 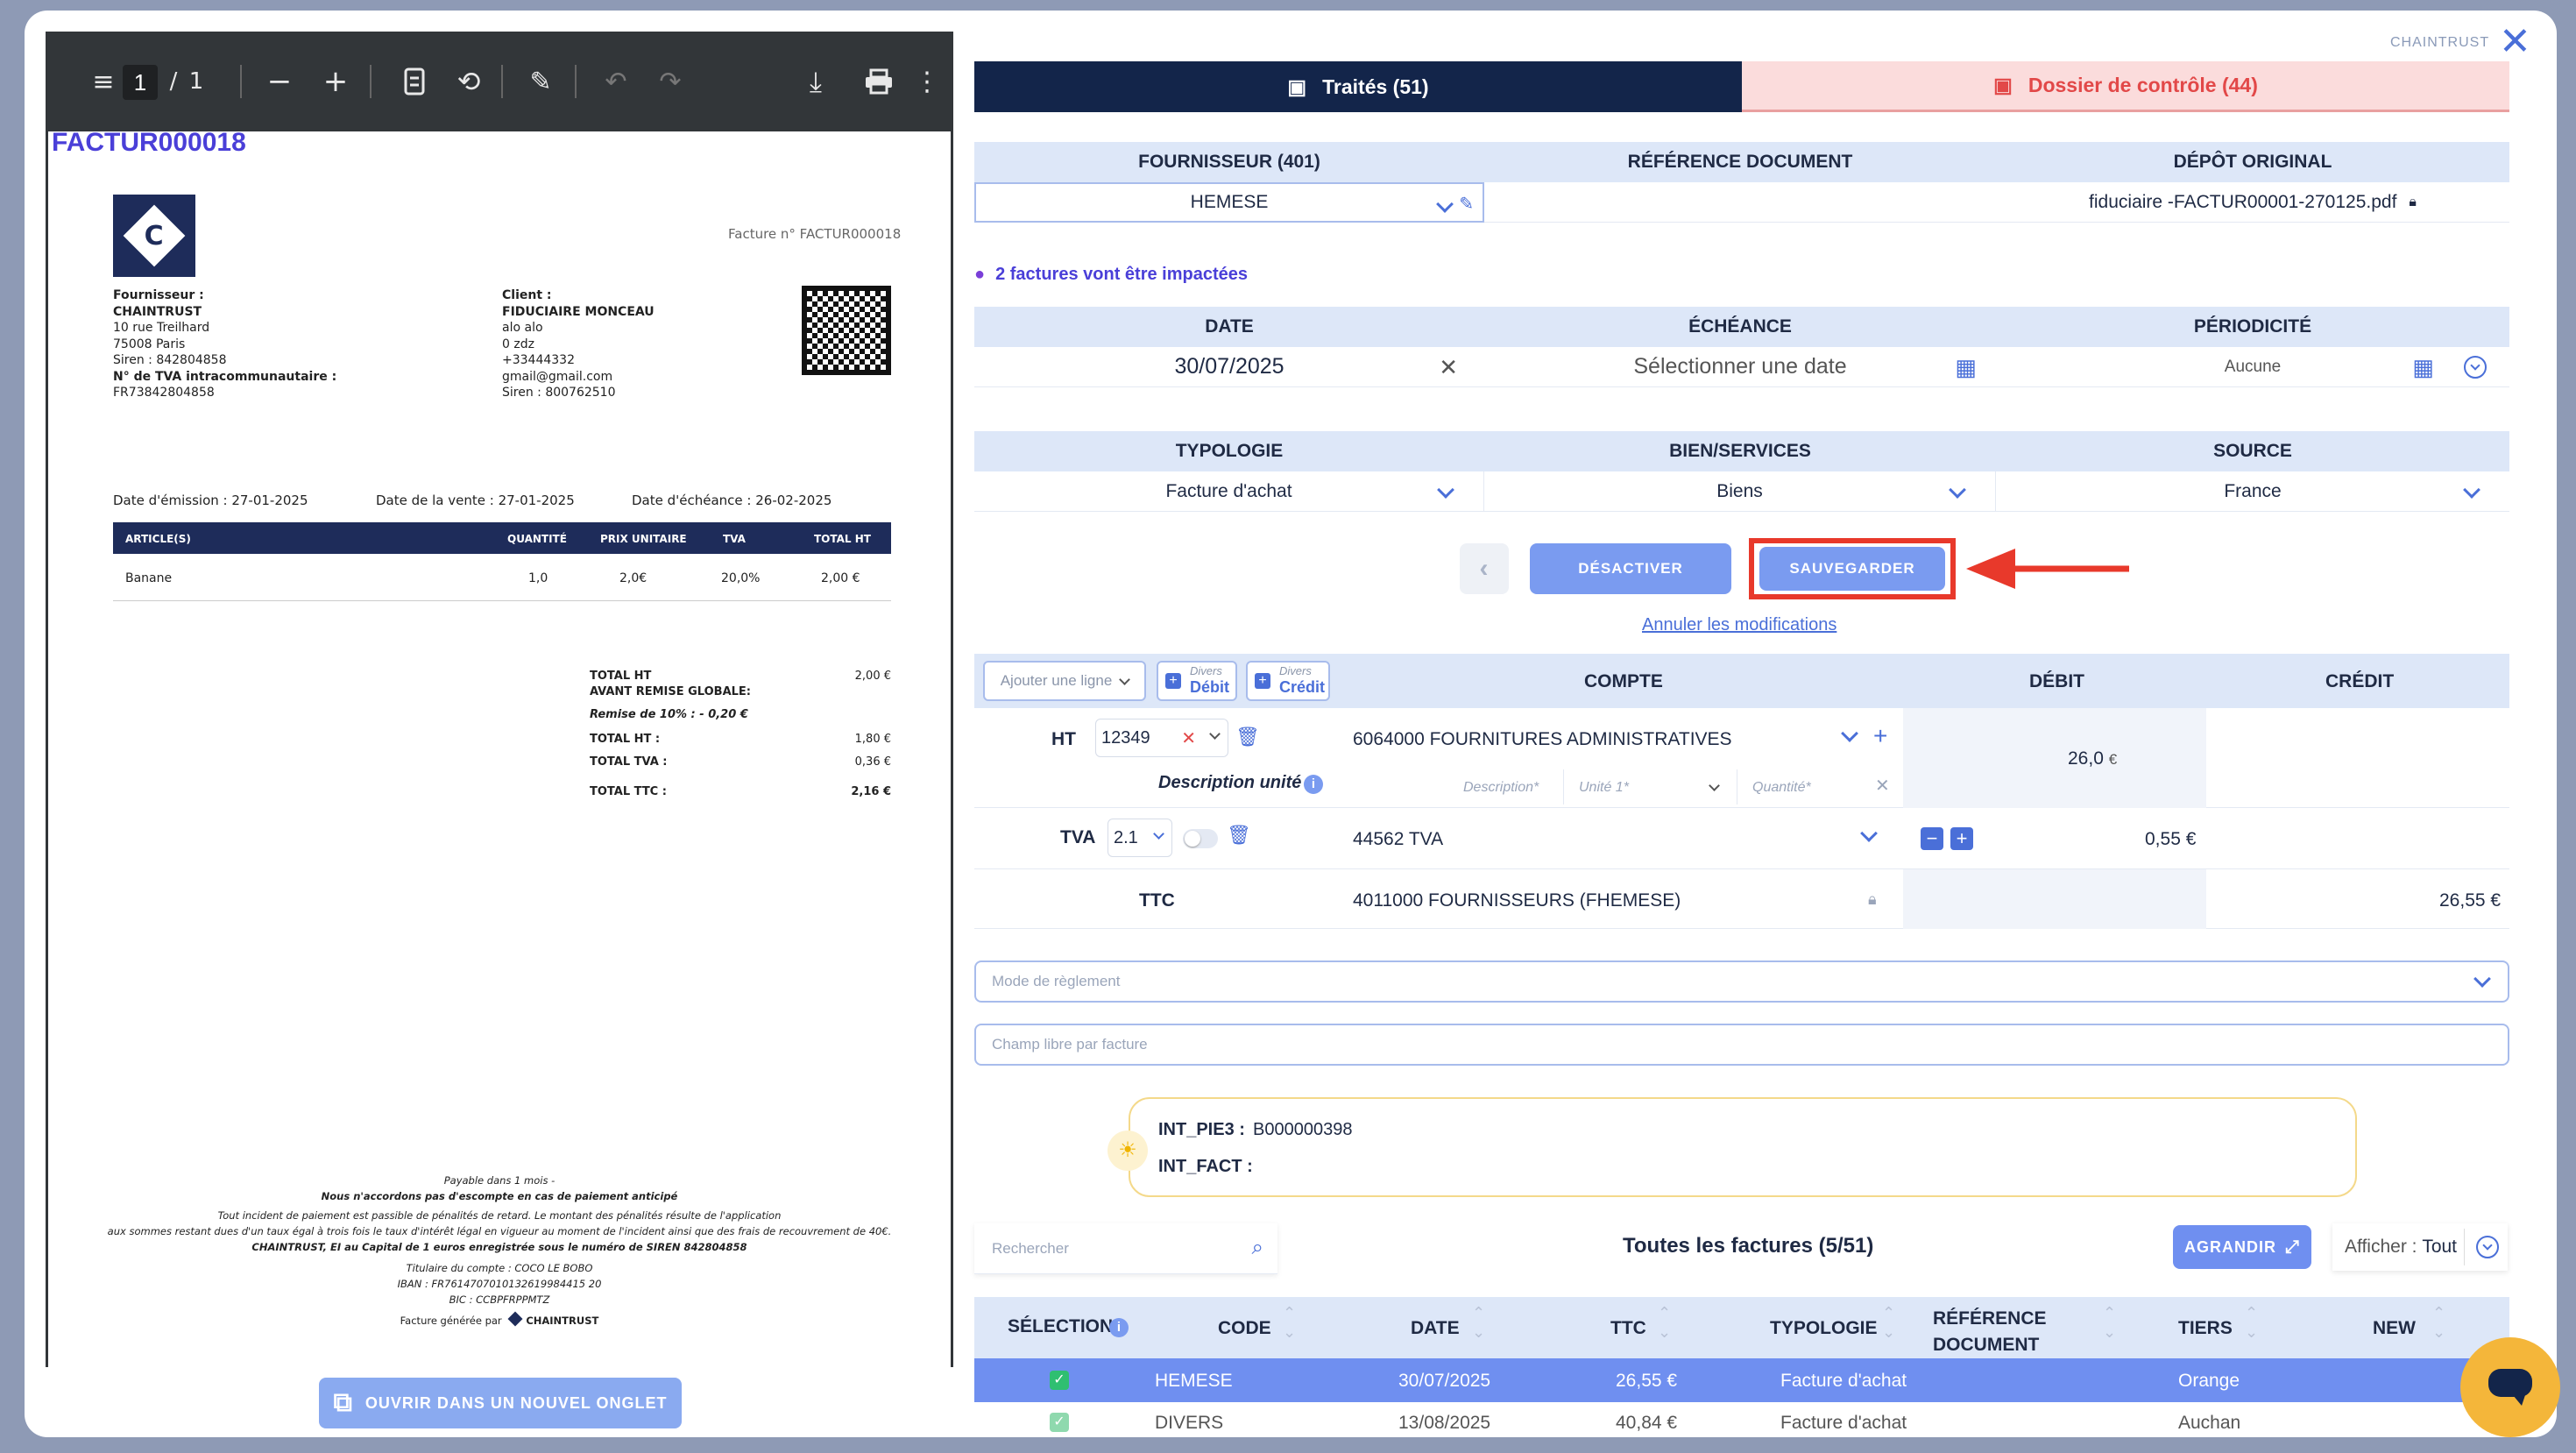 I want to click on tva-debit: 0,55 €, so click(x=2171, y=839).